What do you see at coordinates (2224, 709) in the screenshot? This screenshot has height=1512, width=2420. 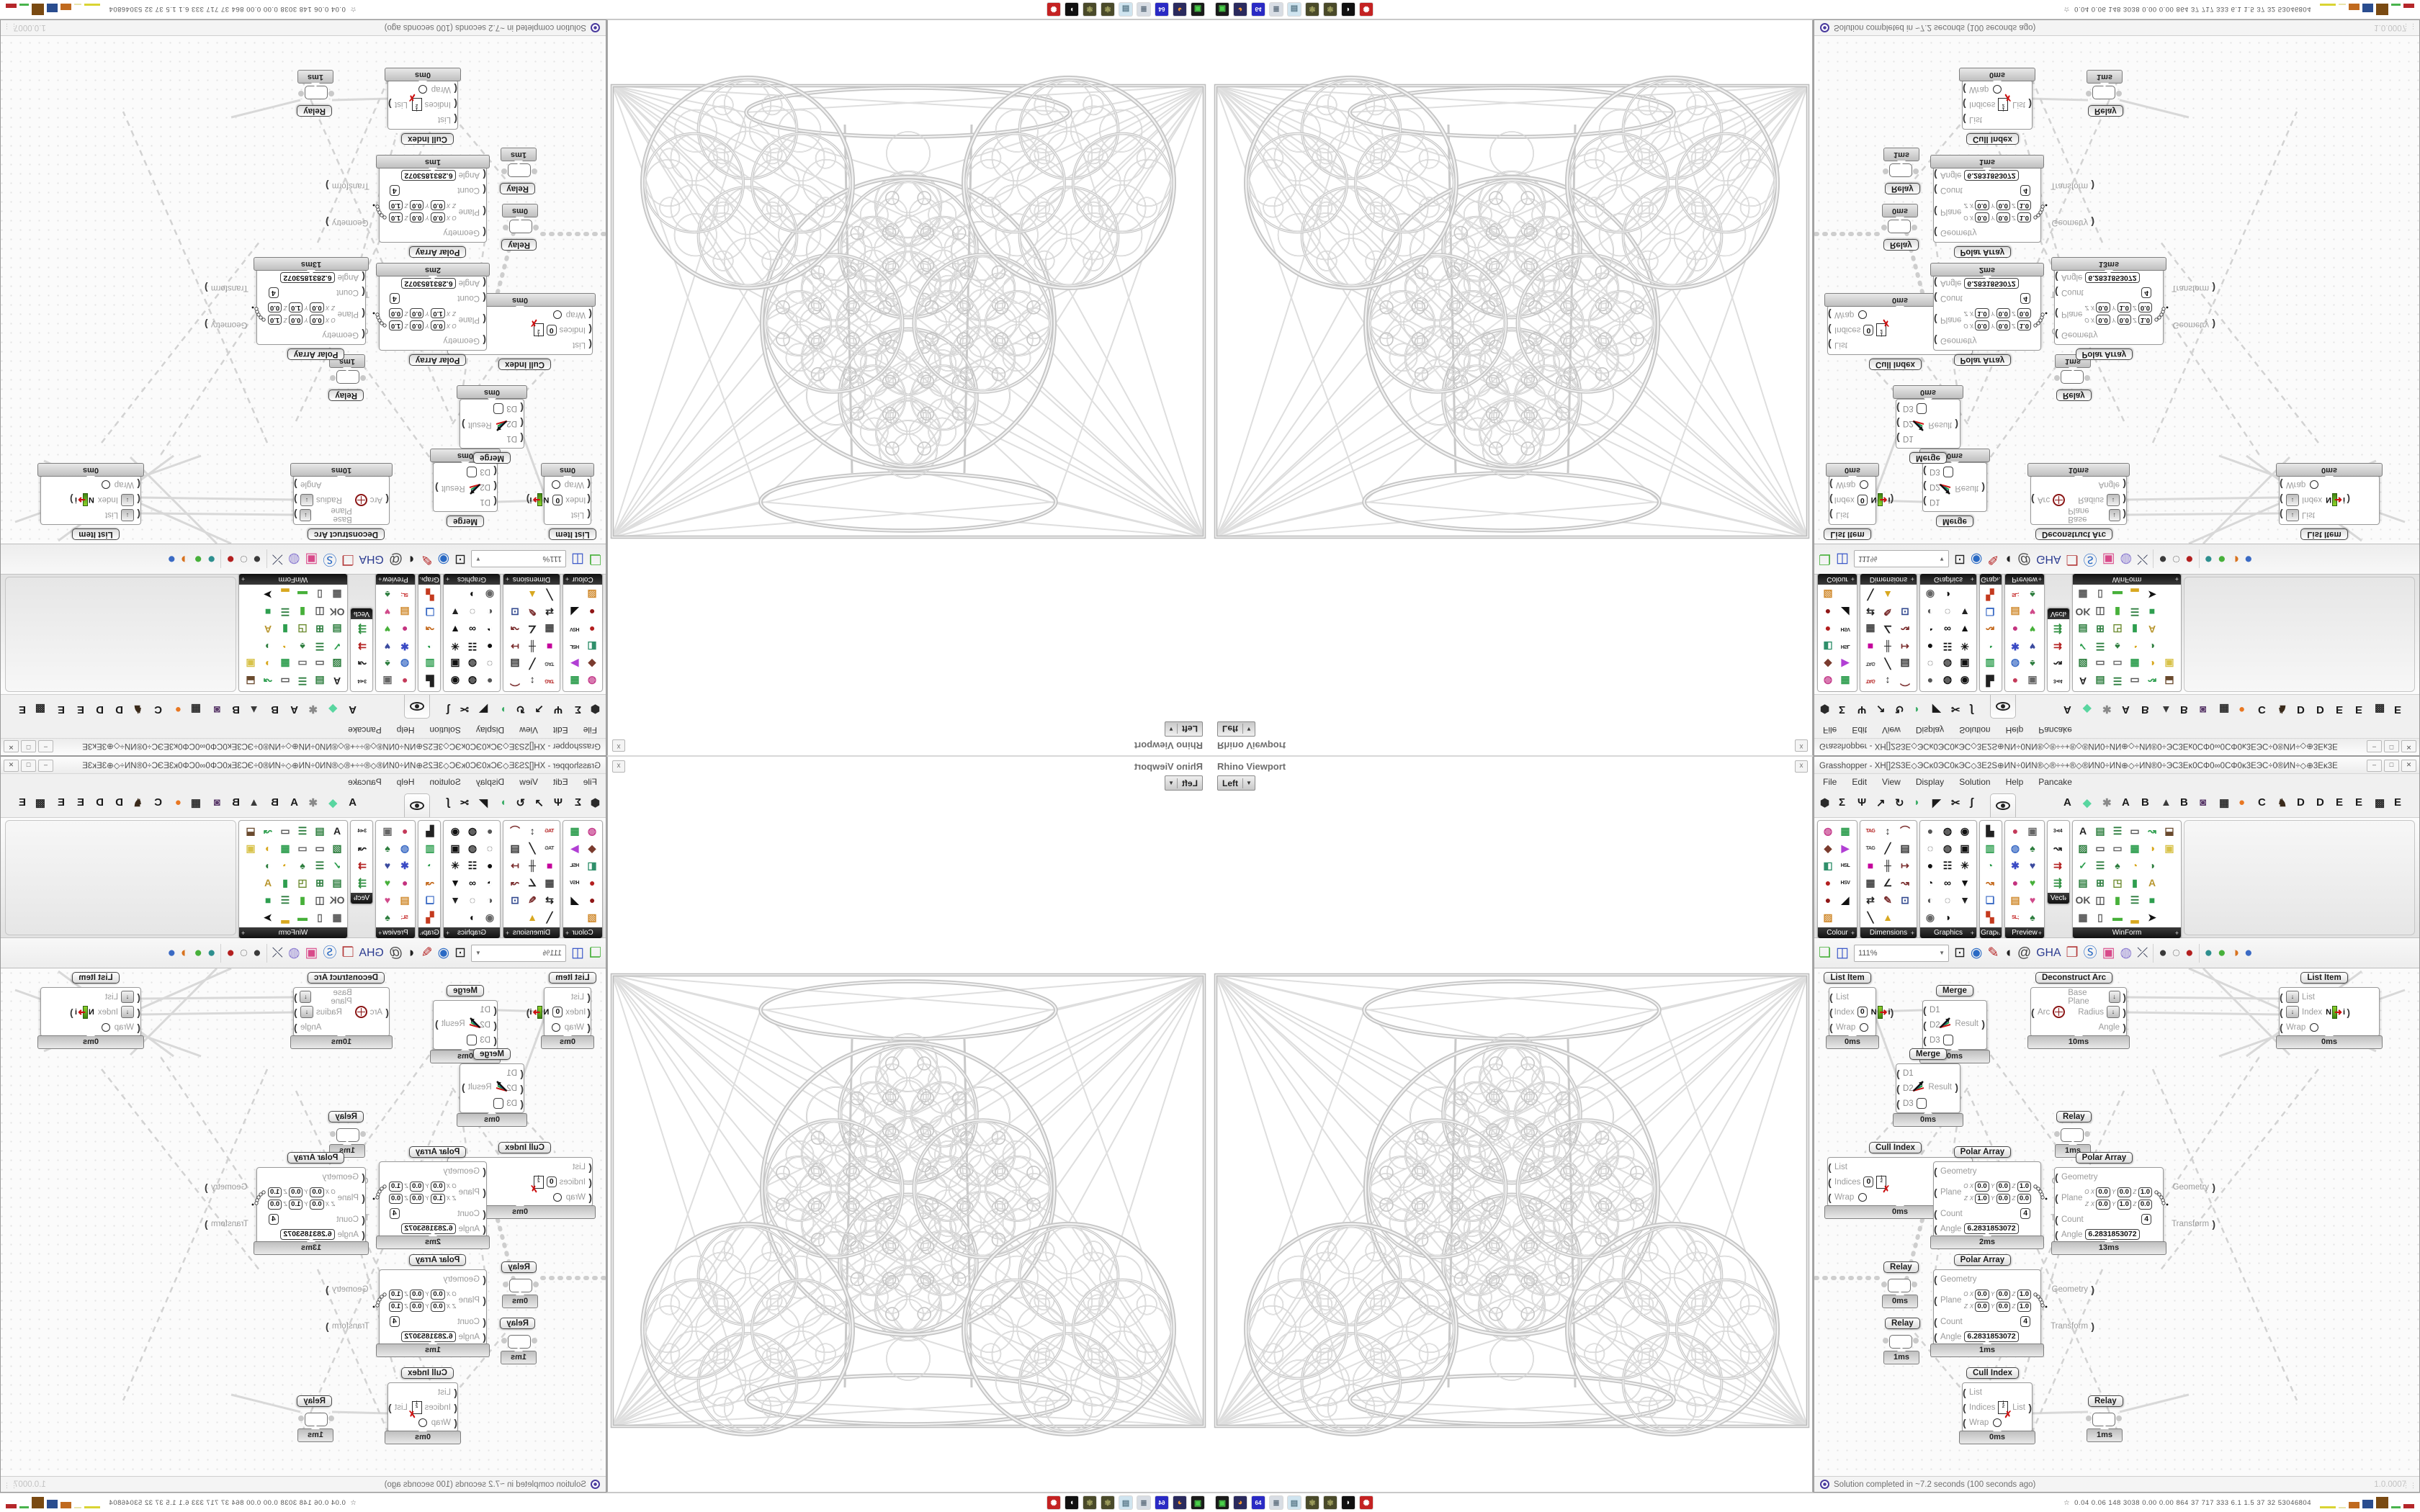 I see `tab-plugin-8: ▦` at bounding box center [2224, 709].